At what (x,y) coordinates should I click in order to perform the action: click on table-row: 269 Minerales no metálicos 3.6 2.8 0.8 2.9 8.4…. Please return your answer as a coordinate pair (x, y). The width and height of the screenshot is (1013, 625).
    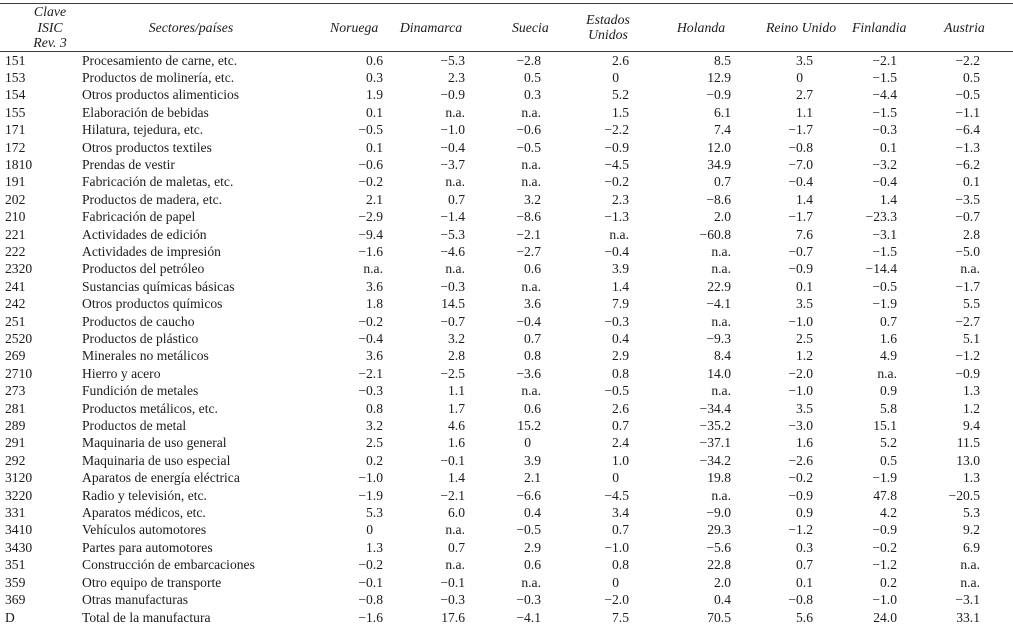
    Looking at the image, I should click on (506, 355).